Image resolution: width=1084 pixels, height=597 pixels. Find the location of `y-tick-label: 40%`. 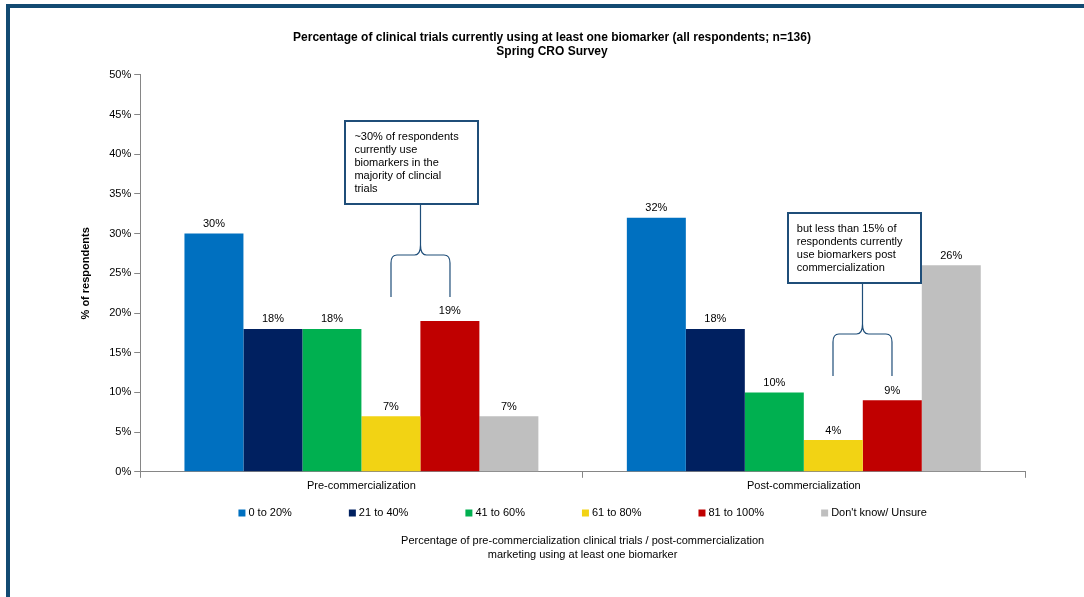

y-tick-label: 40% is located at coordinates (120, 153).